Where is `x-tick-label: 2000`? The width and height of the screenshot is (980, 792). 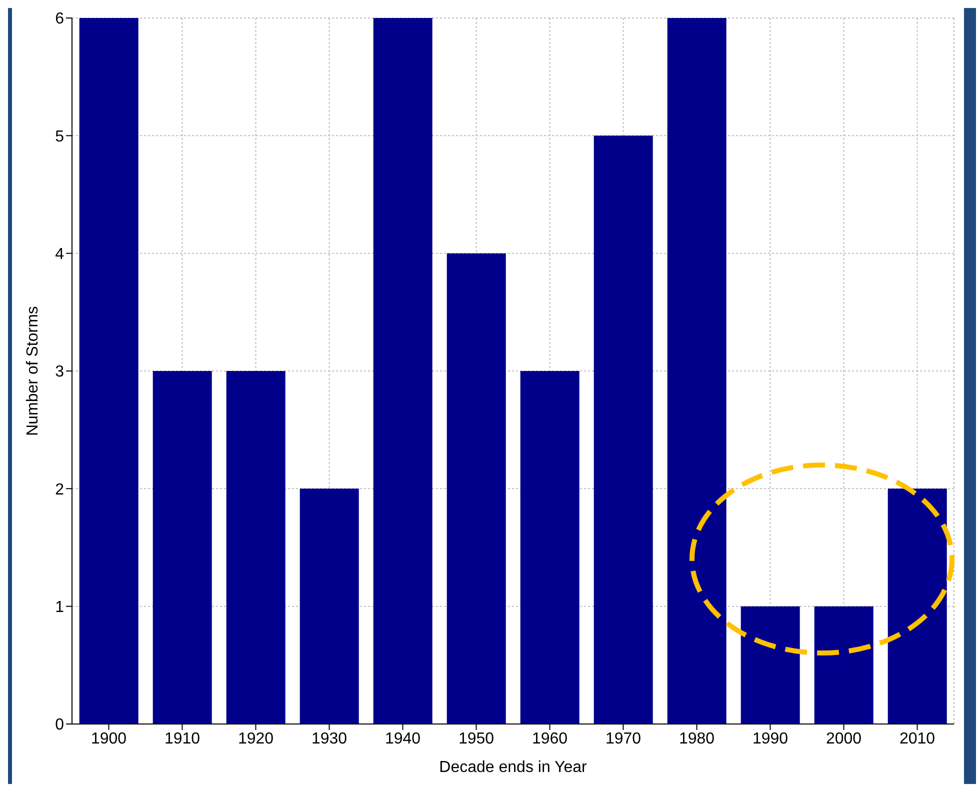 x-tick-label: 2000 is located at coordinates (844, 739).